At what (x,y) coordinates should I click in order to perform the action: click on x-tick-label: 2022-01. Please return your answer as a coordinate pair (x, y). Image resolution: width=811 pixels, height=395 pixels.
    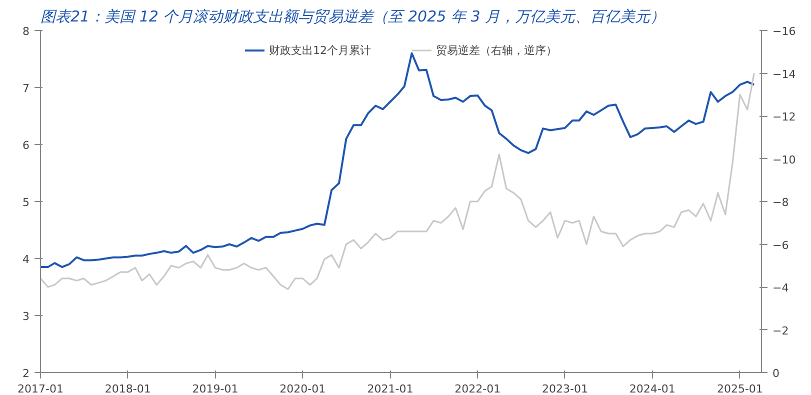
    Looking at the image, I should click on (477, 388).